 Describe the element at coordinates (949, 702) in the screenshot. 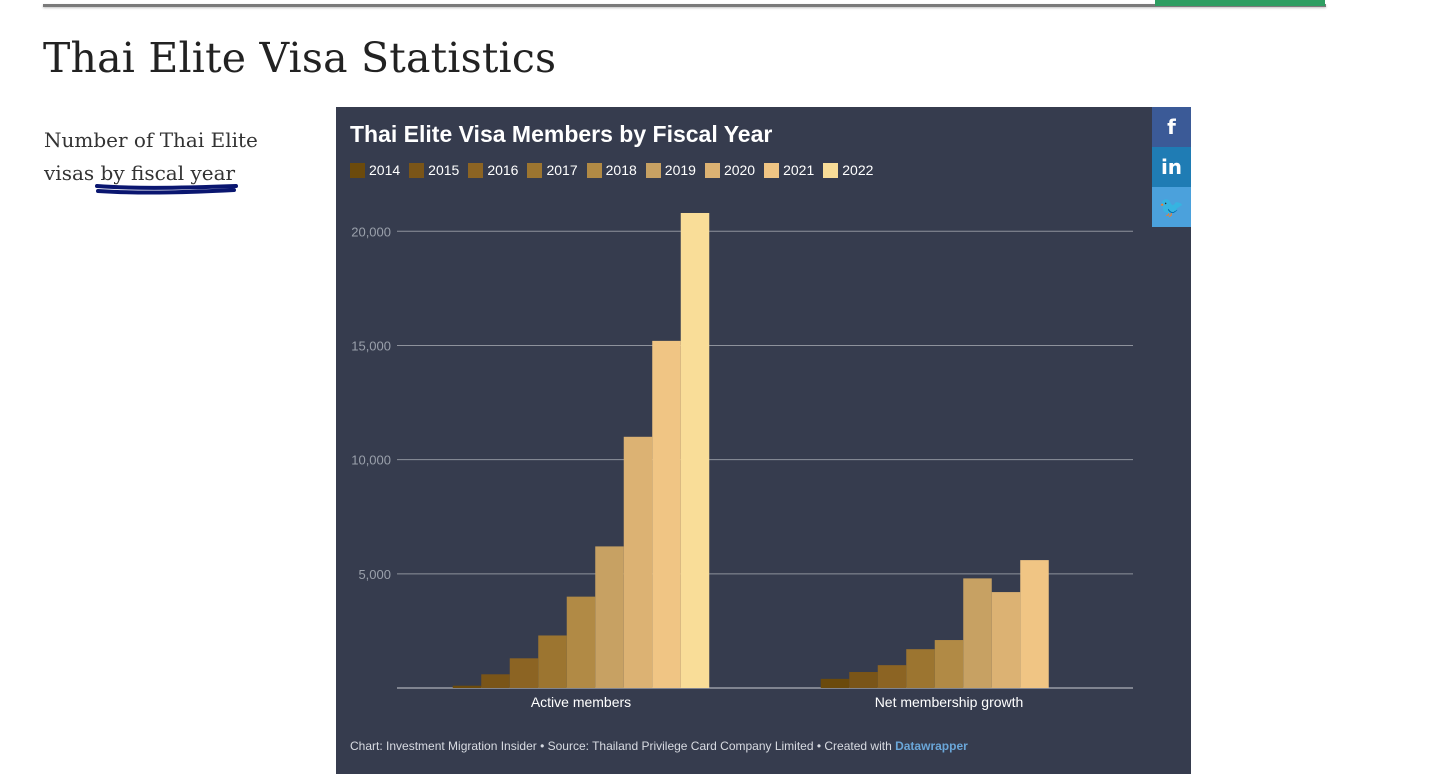

I see `x-category-label: Net membership growth` at that location.